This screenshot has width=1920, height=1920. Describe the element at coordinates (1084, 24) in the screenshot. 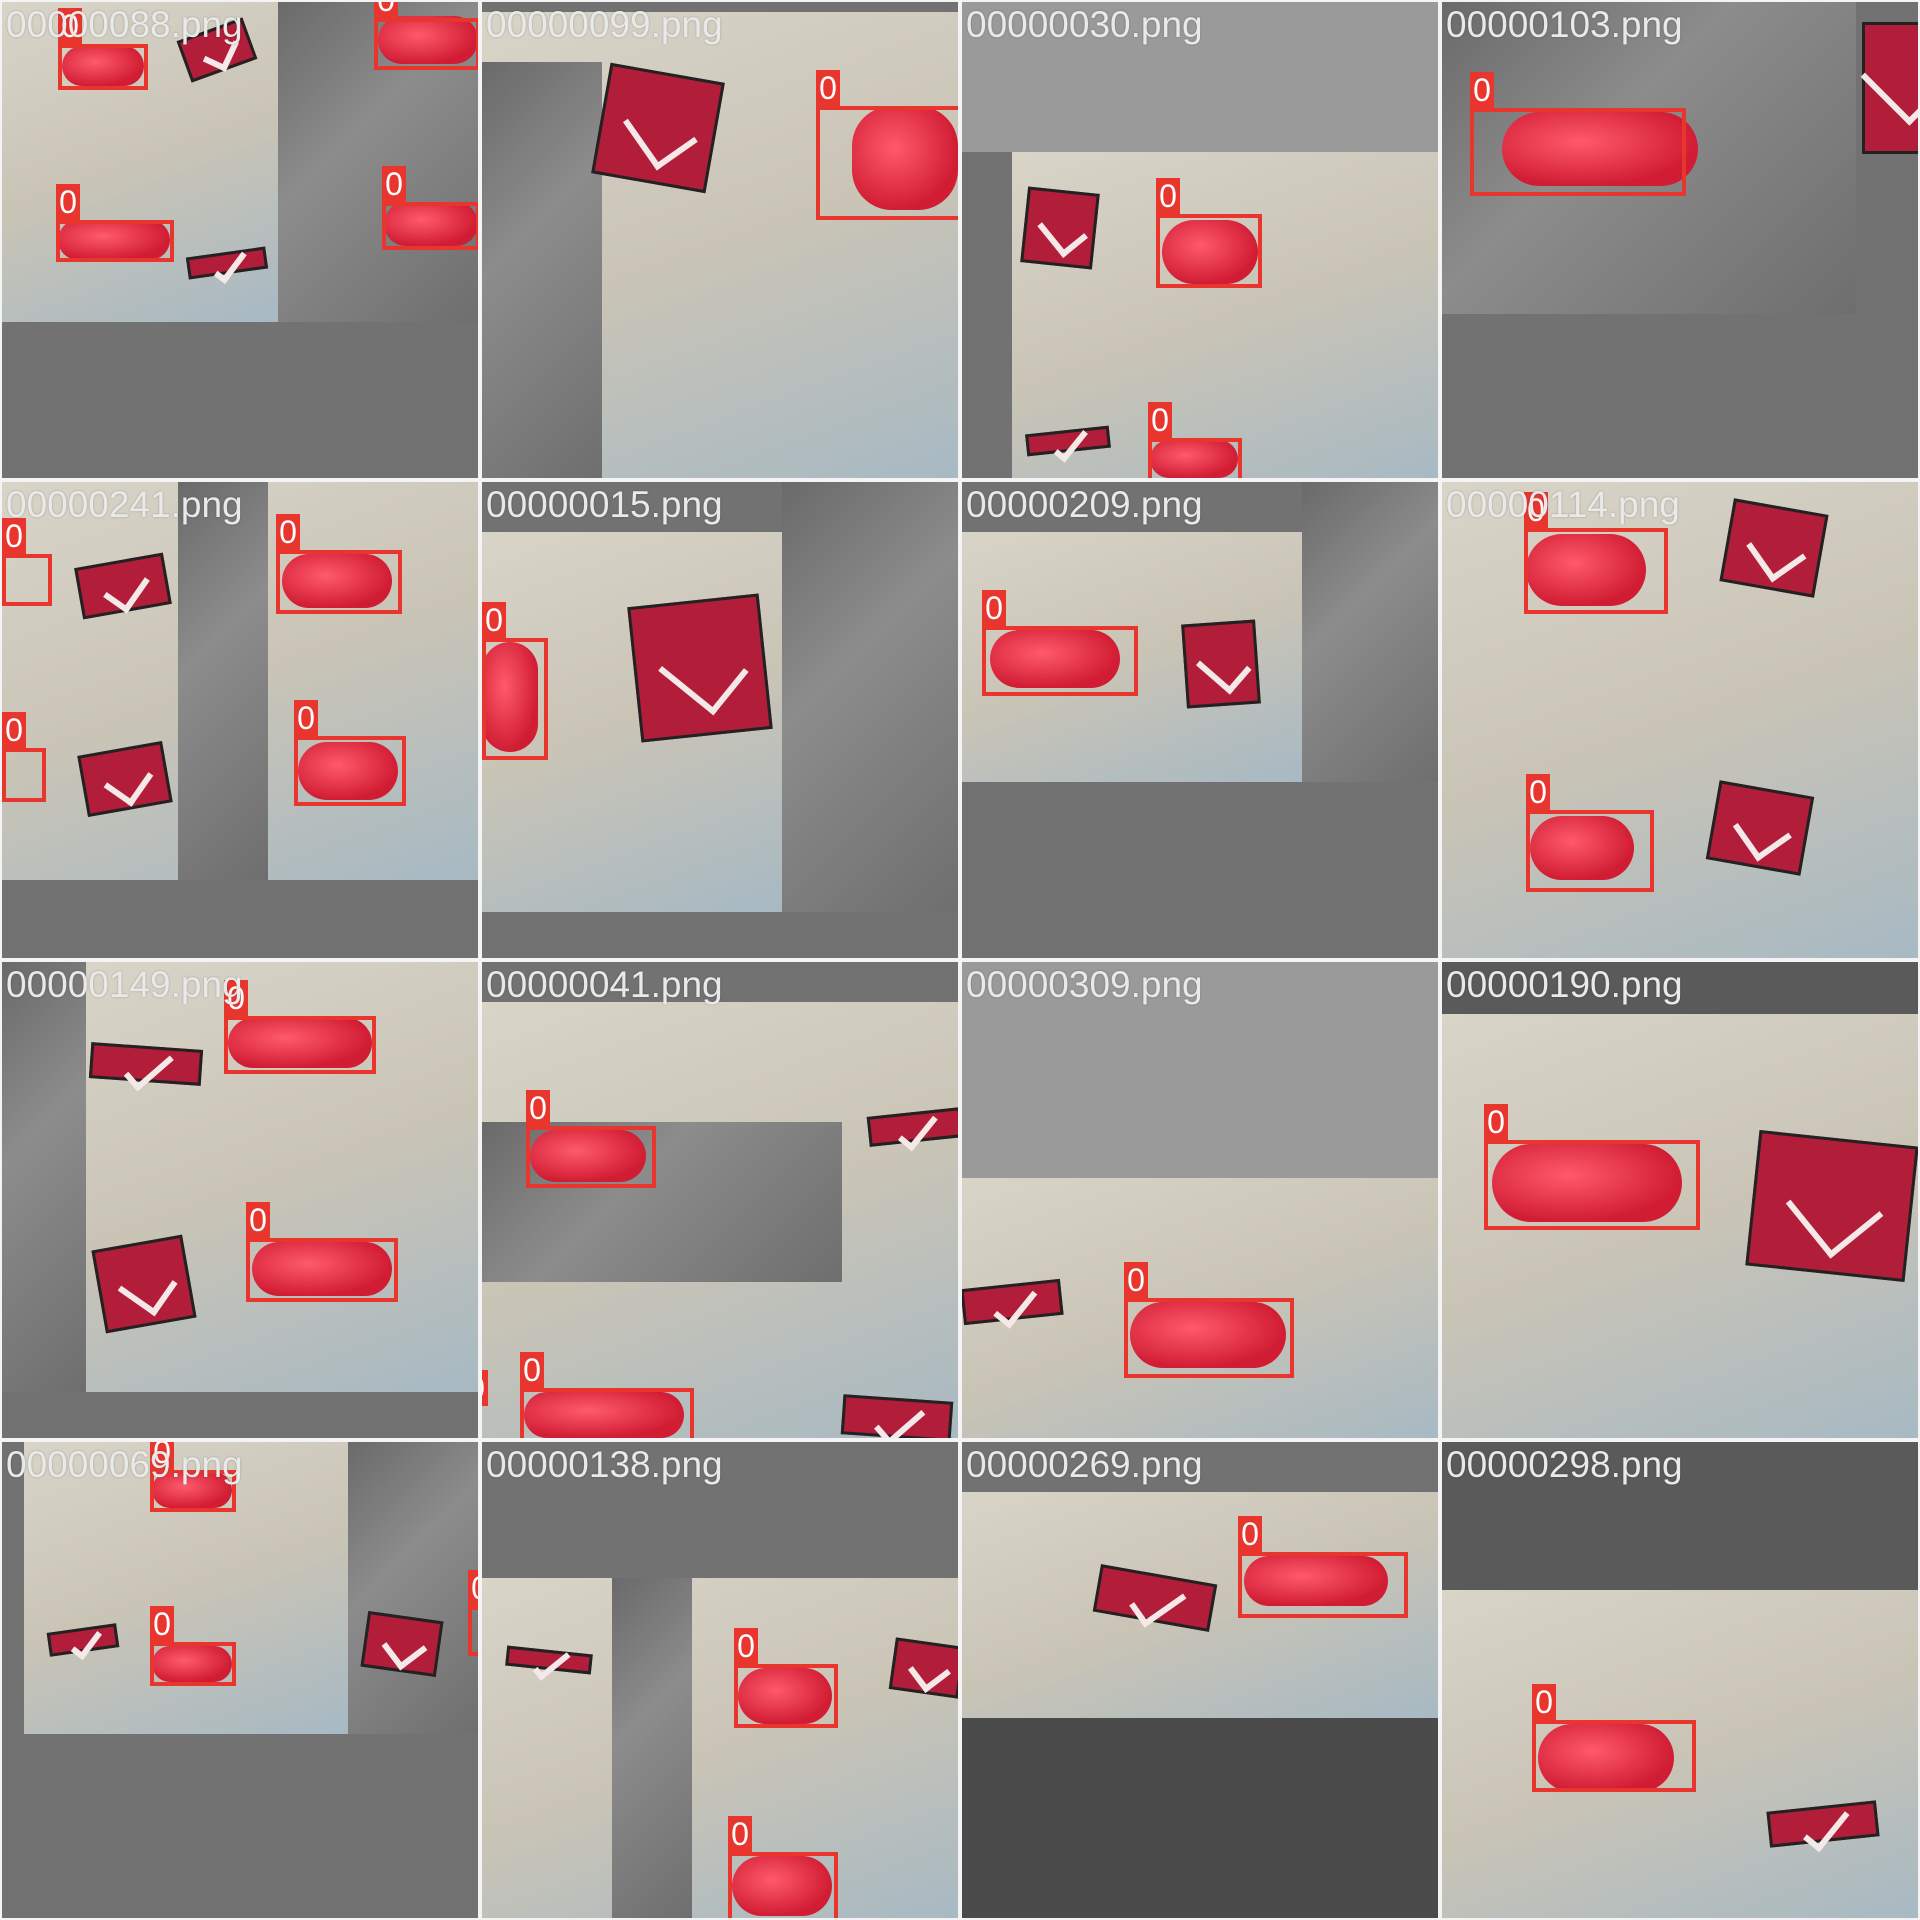

I see `image-filename: 00000030.png` at that location.